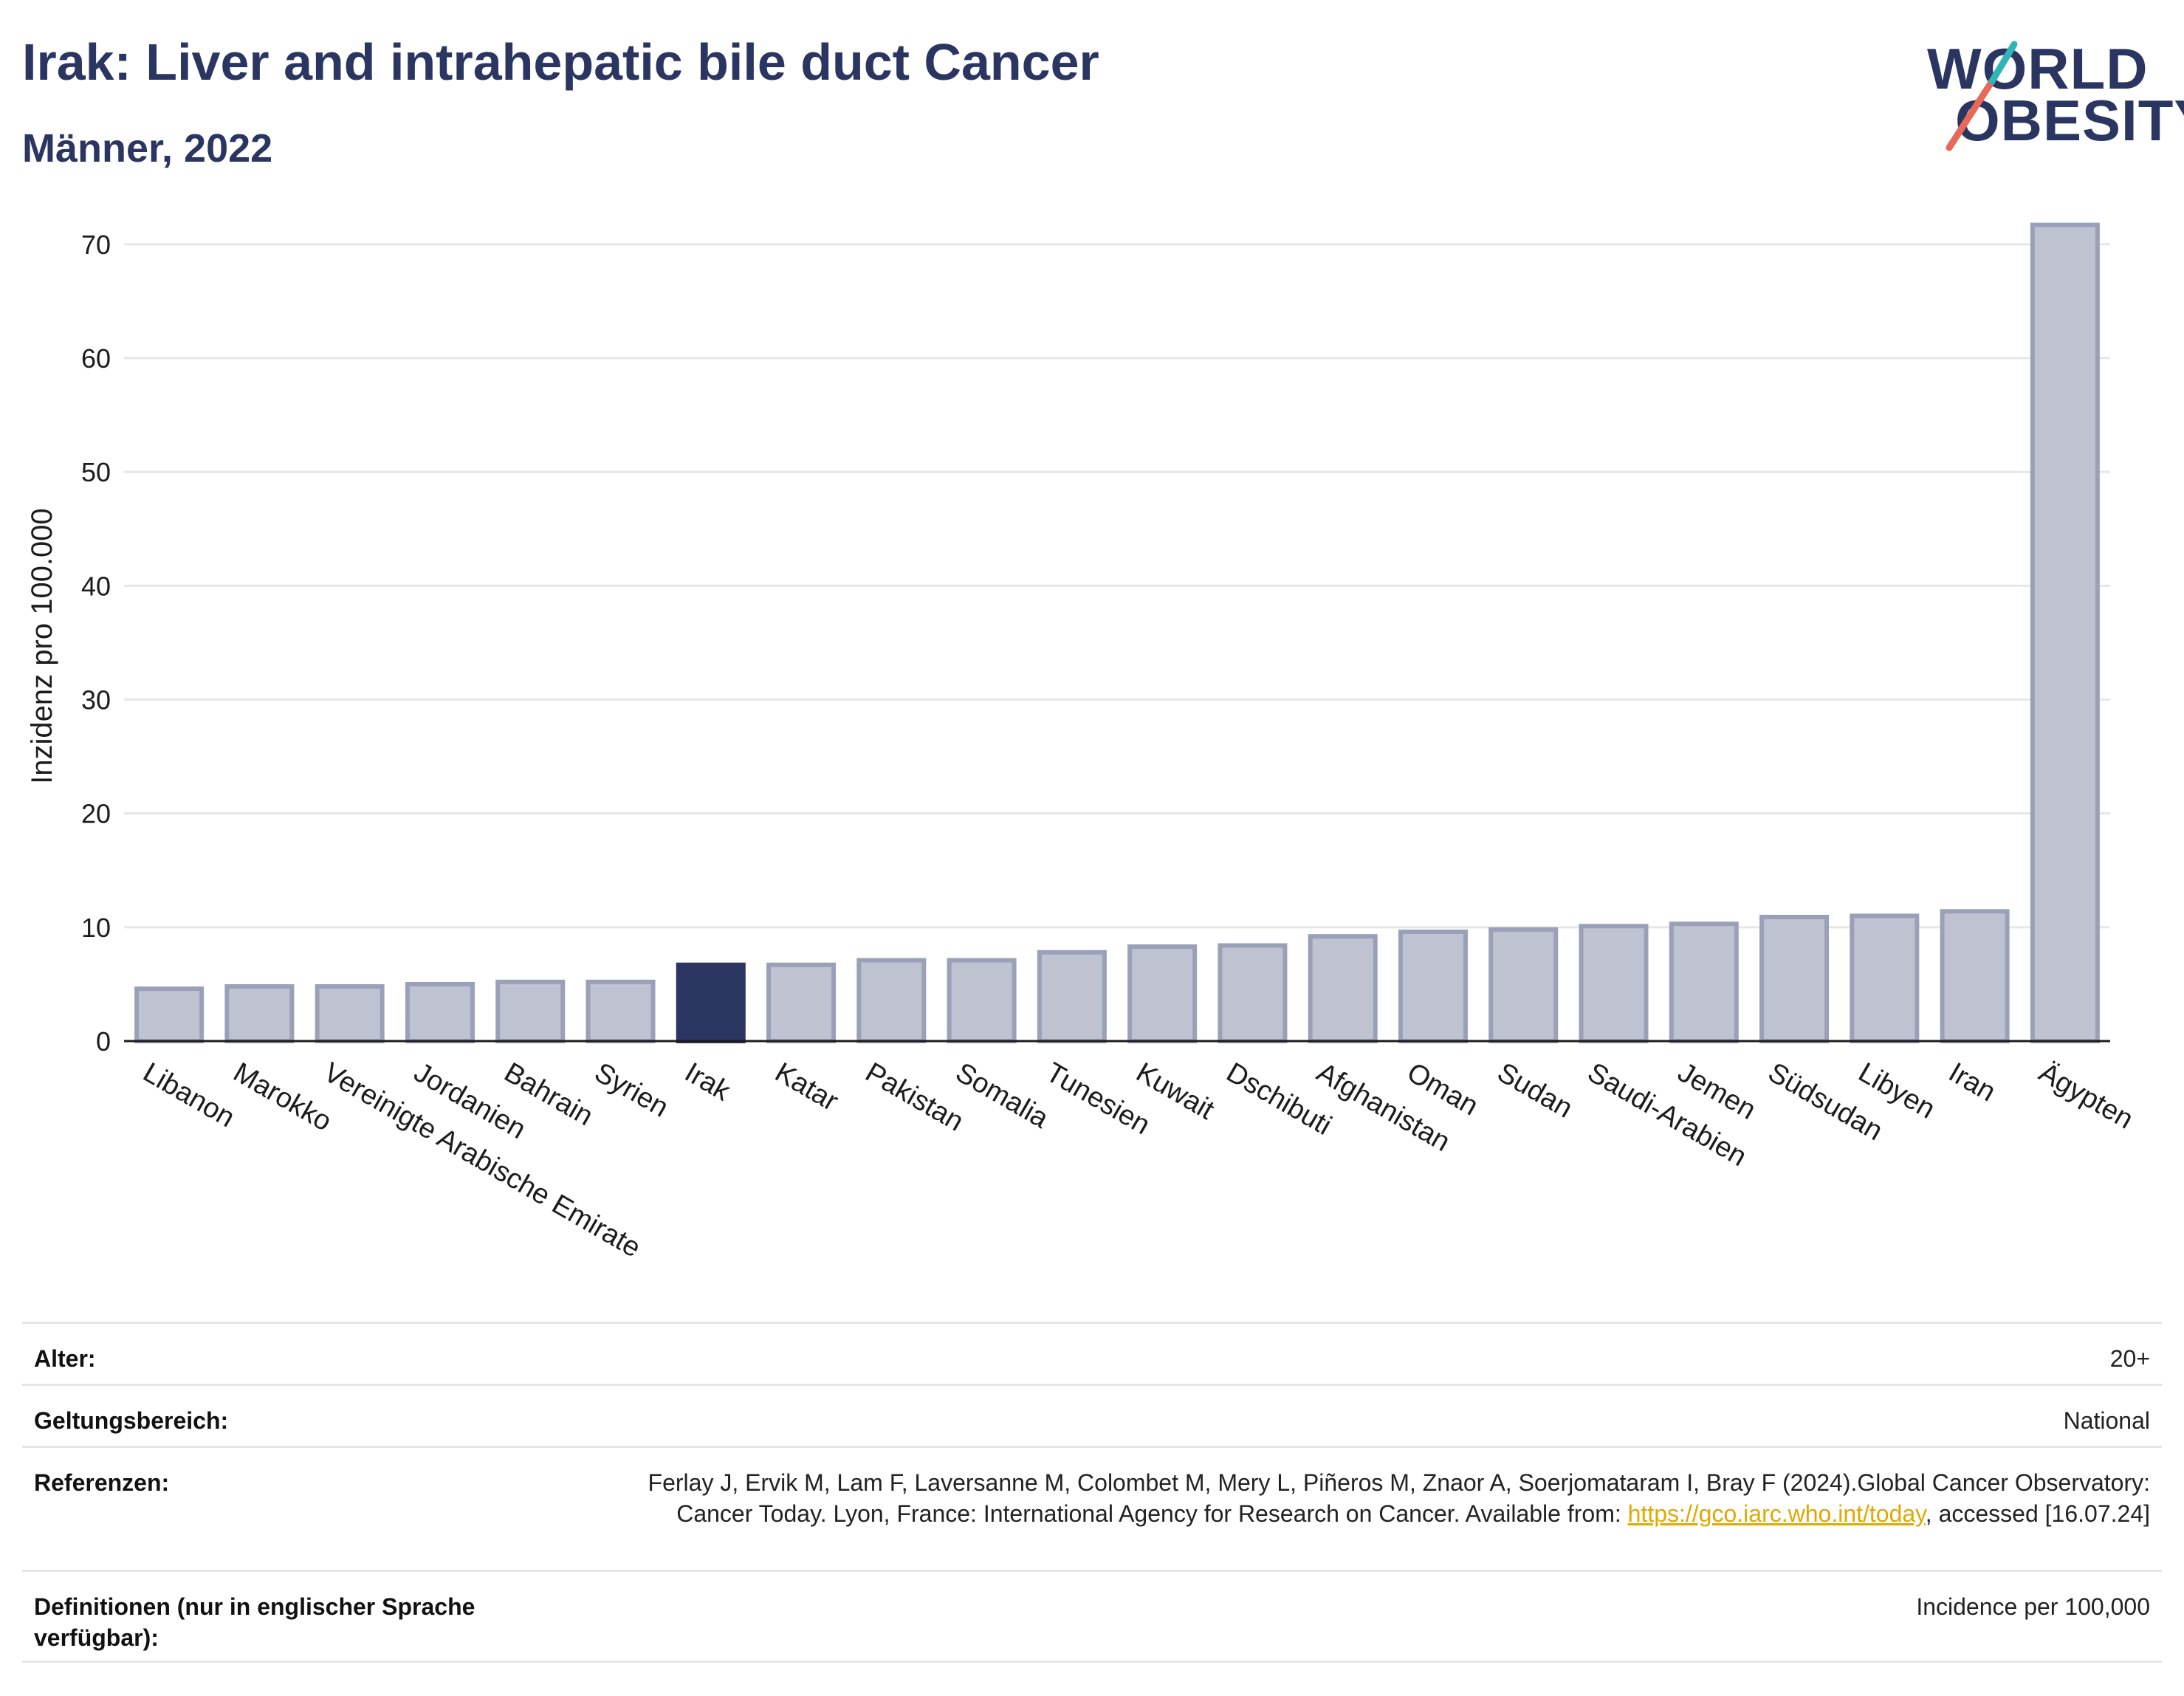 Image resolution: width=2184 pixels, height=1696 pixels. Describe the element at coordinates (96, 472) in the screenshot. I see `y-tick-label: 50` at that location.